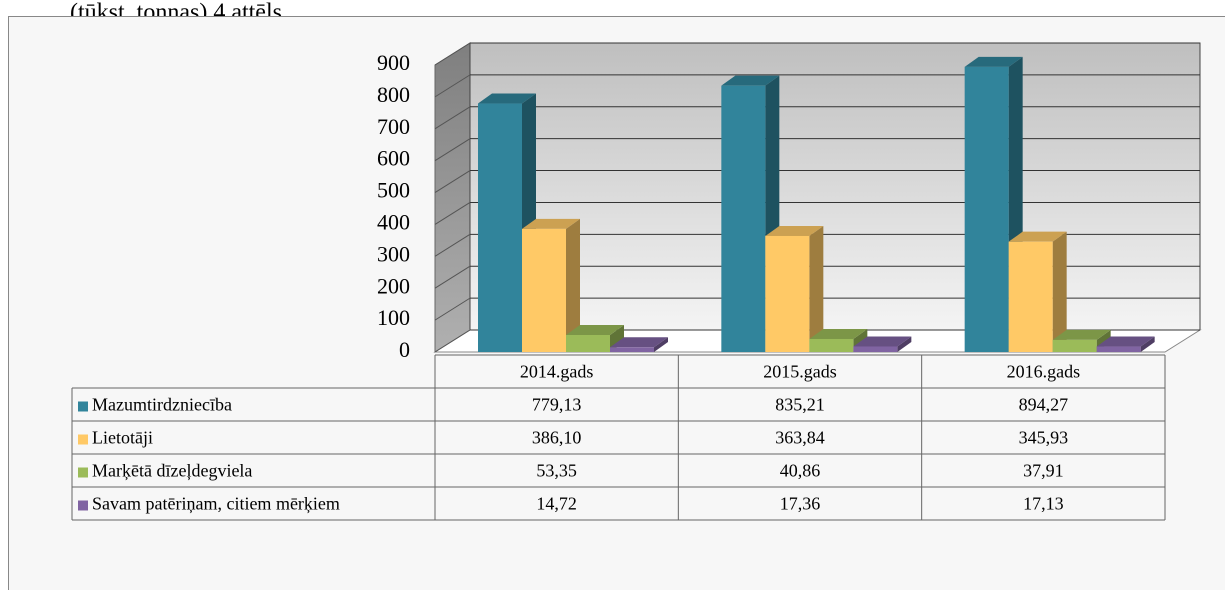 Image resolution: width=1225 pixels, height=590 pixels. Describe the element at coordinates (557, 405) in the screenshot. I see `table-value: 779,13` at that location.